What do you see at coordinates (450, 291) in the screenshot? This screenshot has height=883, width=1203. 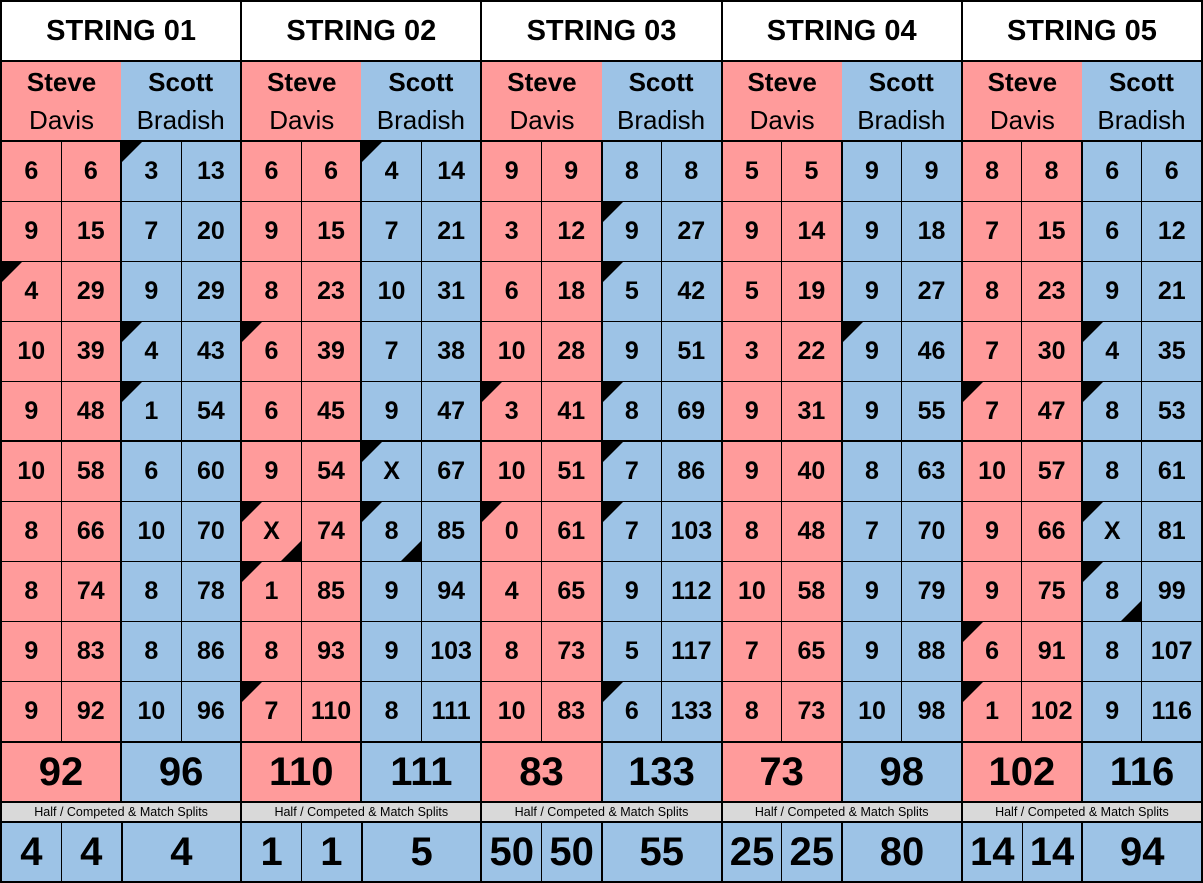 I see `running-total: 31` at bounding box center [450, 291].